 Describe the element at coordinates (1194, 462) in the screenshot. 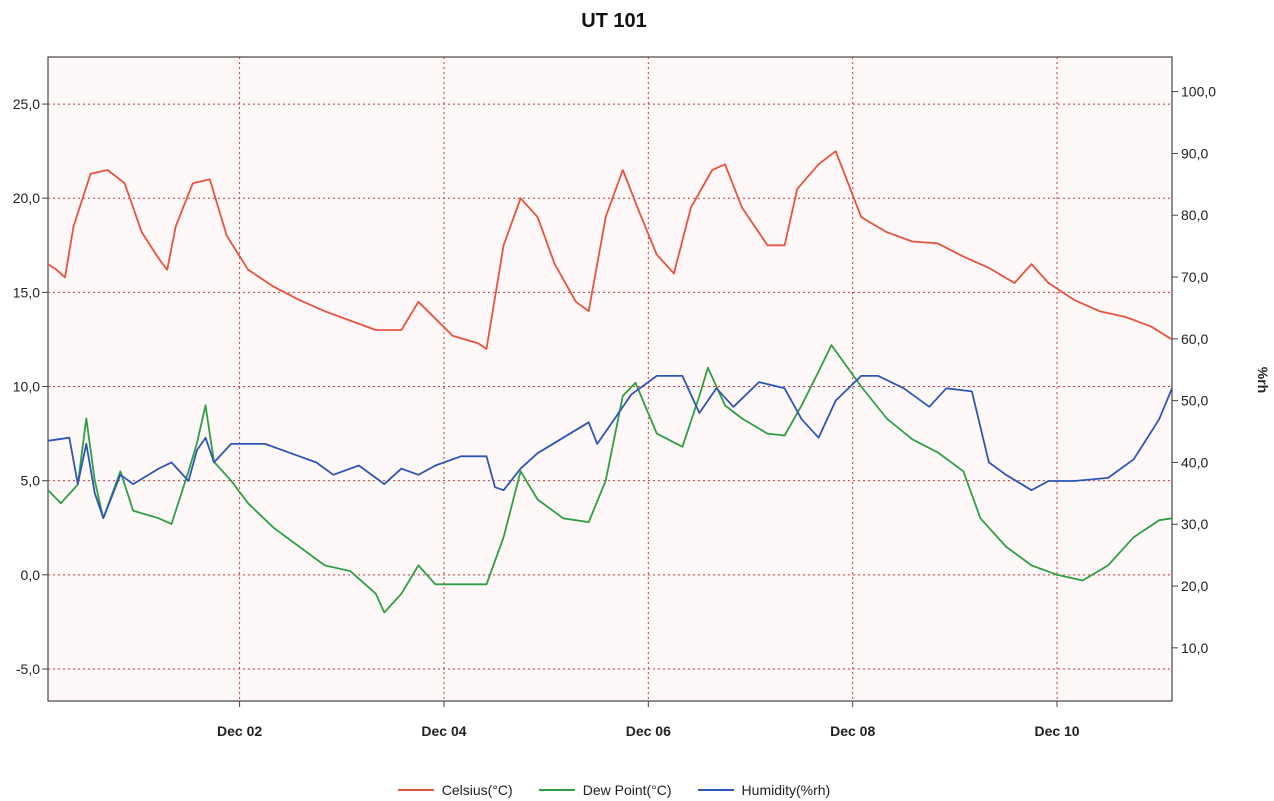

I see `y-right-tick-label: 40,0` at that location.